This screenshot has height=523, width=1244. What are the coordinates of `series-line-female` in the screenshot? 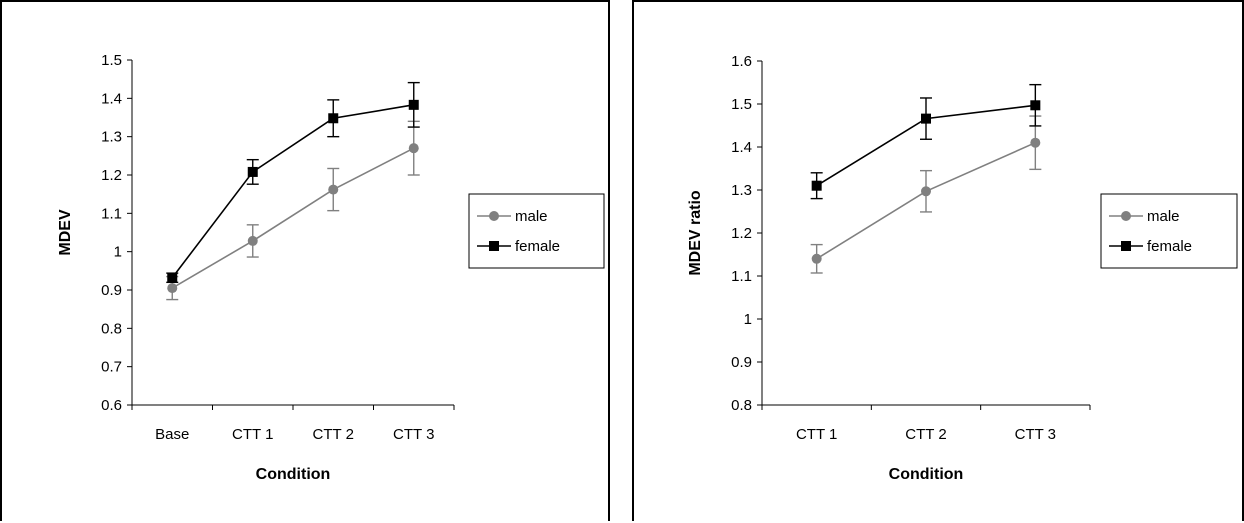 It's located at (292, 191).